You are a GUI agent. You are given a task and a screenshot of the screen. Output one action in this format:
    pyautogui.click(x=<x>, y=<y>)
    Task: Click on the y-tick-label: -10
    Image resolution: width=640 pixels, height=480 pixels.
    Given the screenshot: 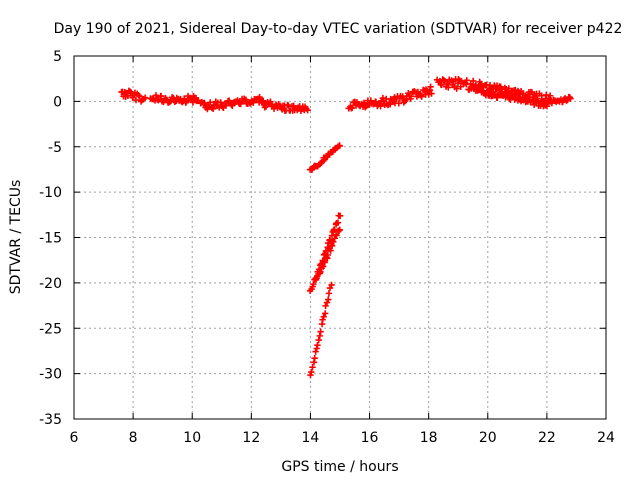 What is the action you would take?
    pyautogui.click(x=50, y=193)
    